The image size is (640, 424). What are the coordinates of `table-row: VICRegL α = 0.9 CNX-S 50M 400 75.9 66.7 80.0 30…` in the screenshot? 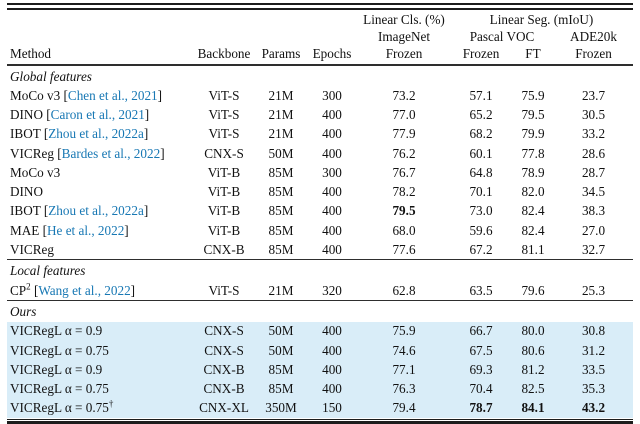 It's located at (320, 331).